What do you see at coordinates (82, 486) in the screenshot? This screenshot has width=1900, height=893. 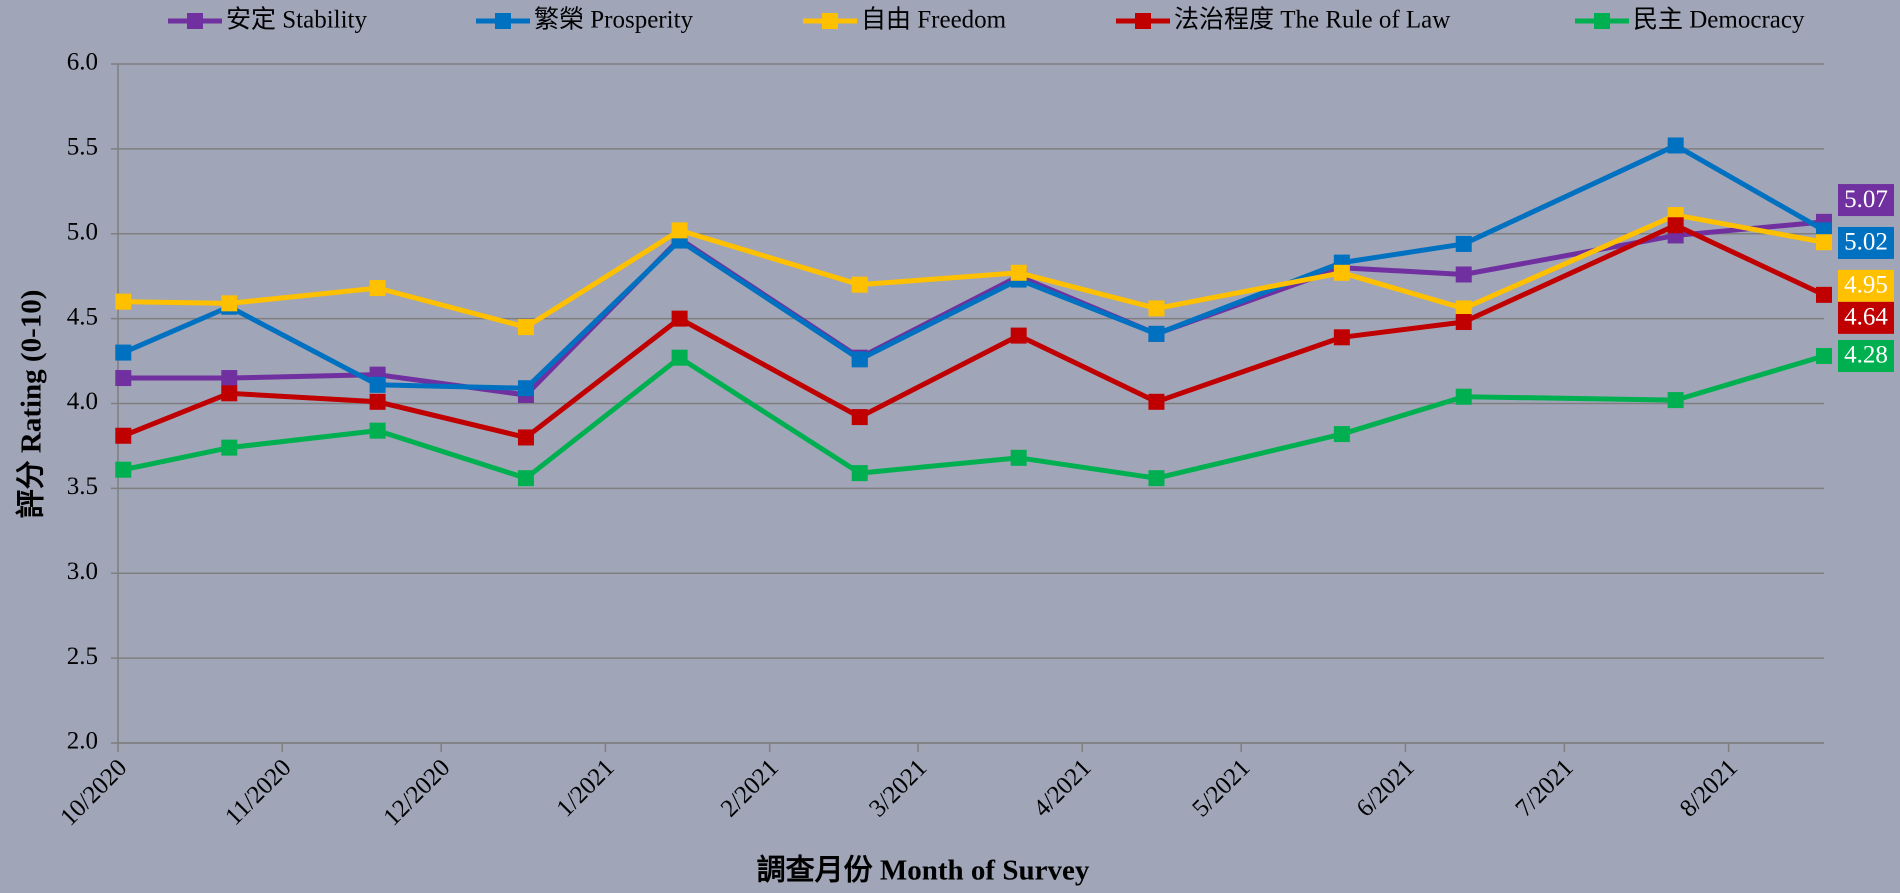 I see `y-tick-label: 3.5` at bounding box center [82, 486].